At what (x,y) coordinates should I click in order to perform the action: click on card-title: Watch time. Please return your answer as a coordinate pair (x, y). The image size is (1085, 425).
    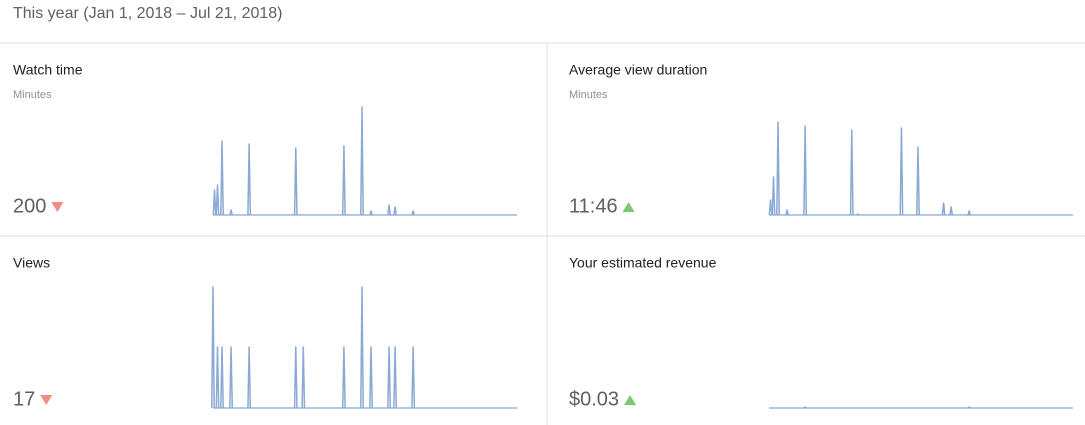
    Looking at the image, I should click on (48, 70).